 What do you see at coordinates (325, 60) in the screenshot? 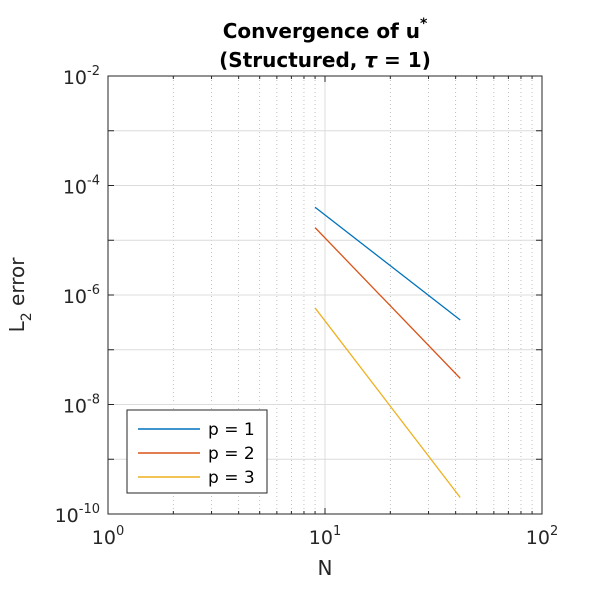
I see `chart-title-line2: (Structured, τ = 1)` at bounding box center [325, 60].